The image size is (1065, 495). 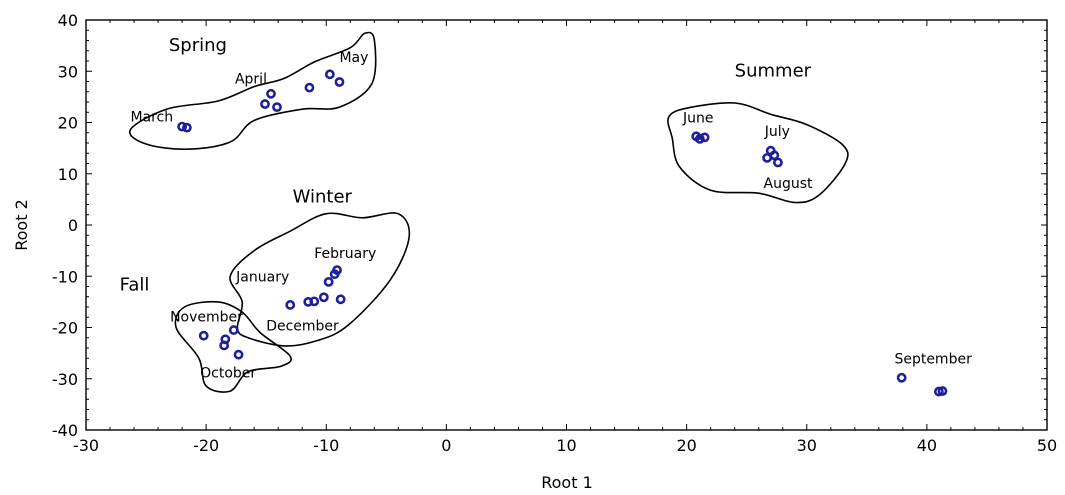 I want to click on y-tick-label: -40, so click(x=65, y=430).